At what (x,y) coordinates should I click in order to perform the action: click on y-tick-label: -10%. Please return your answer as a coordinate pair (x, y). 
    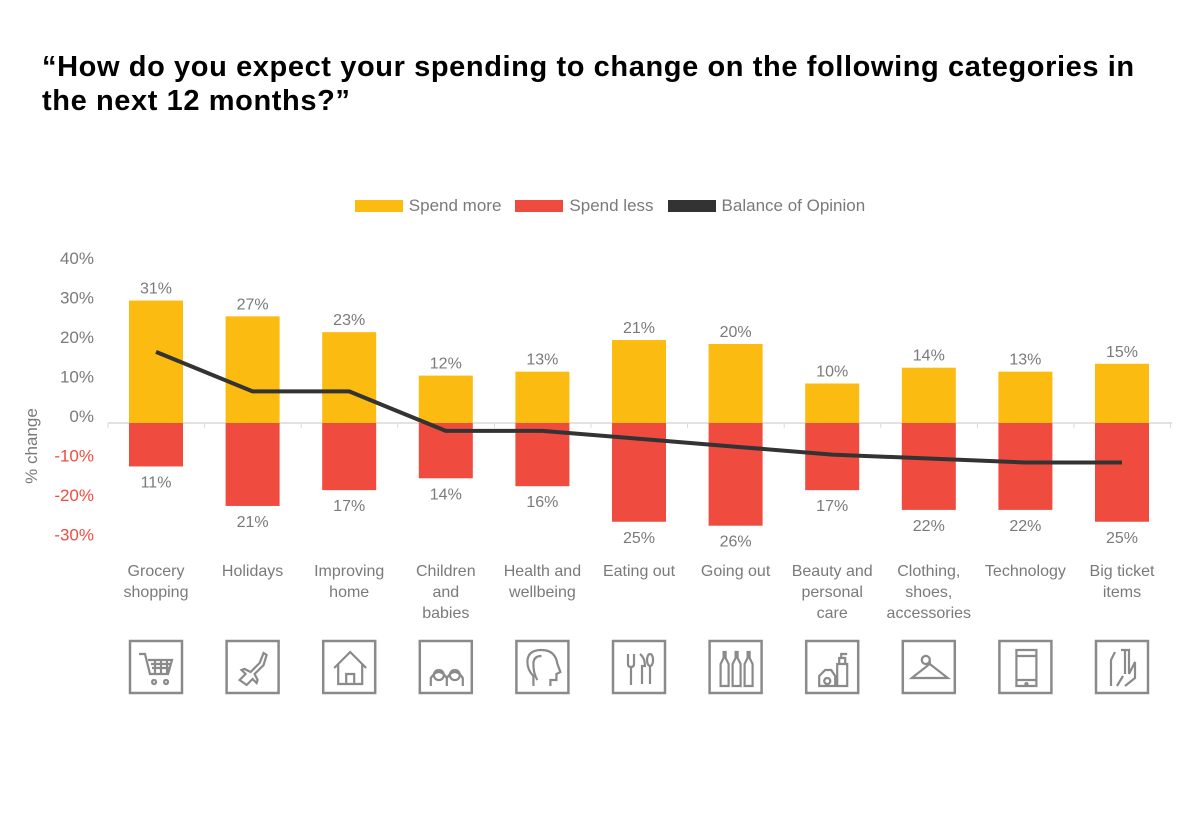
    Looking at the image, I should click on (74, 456).